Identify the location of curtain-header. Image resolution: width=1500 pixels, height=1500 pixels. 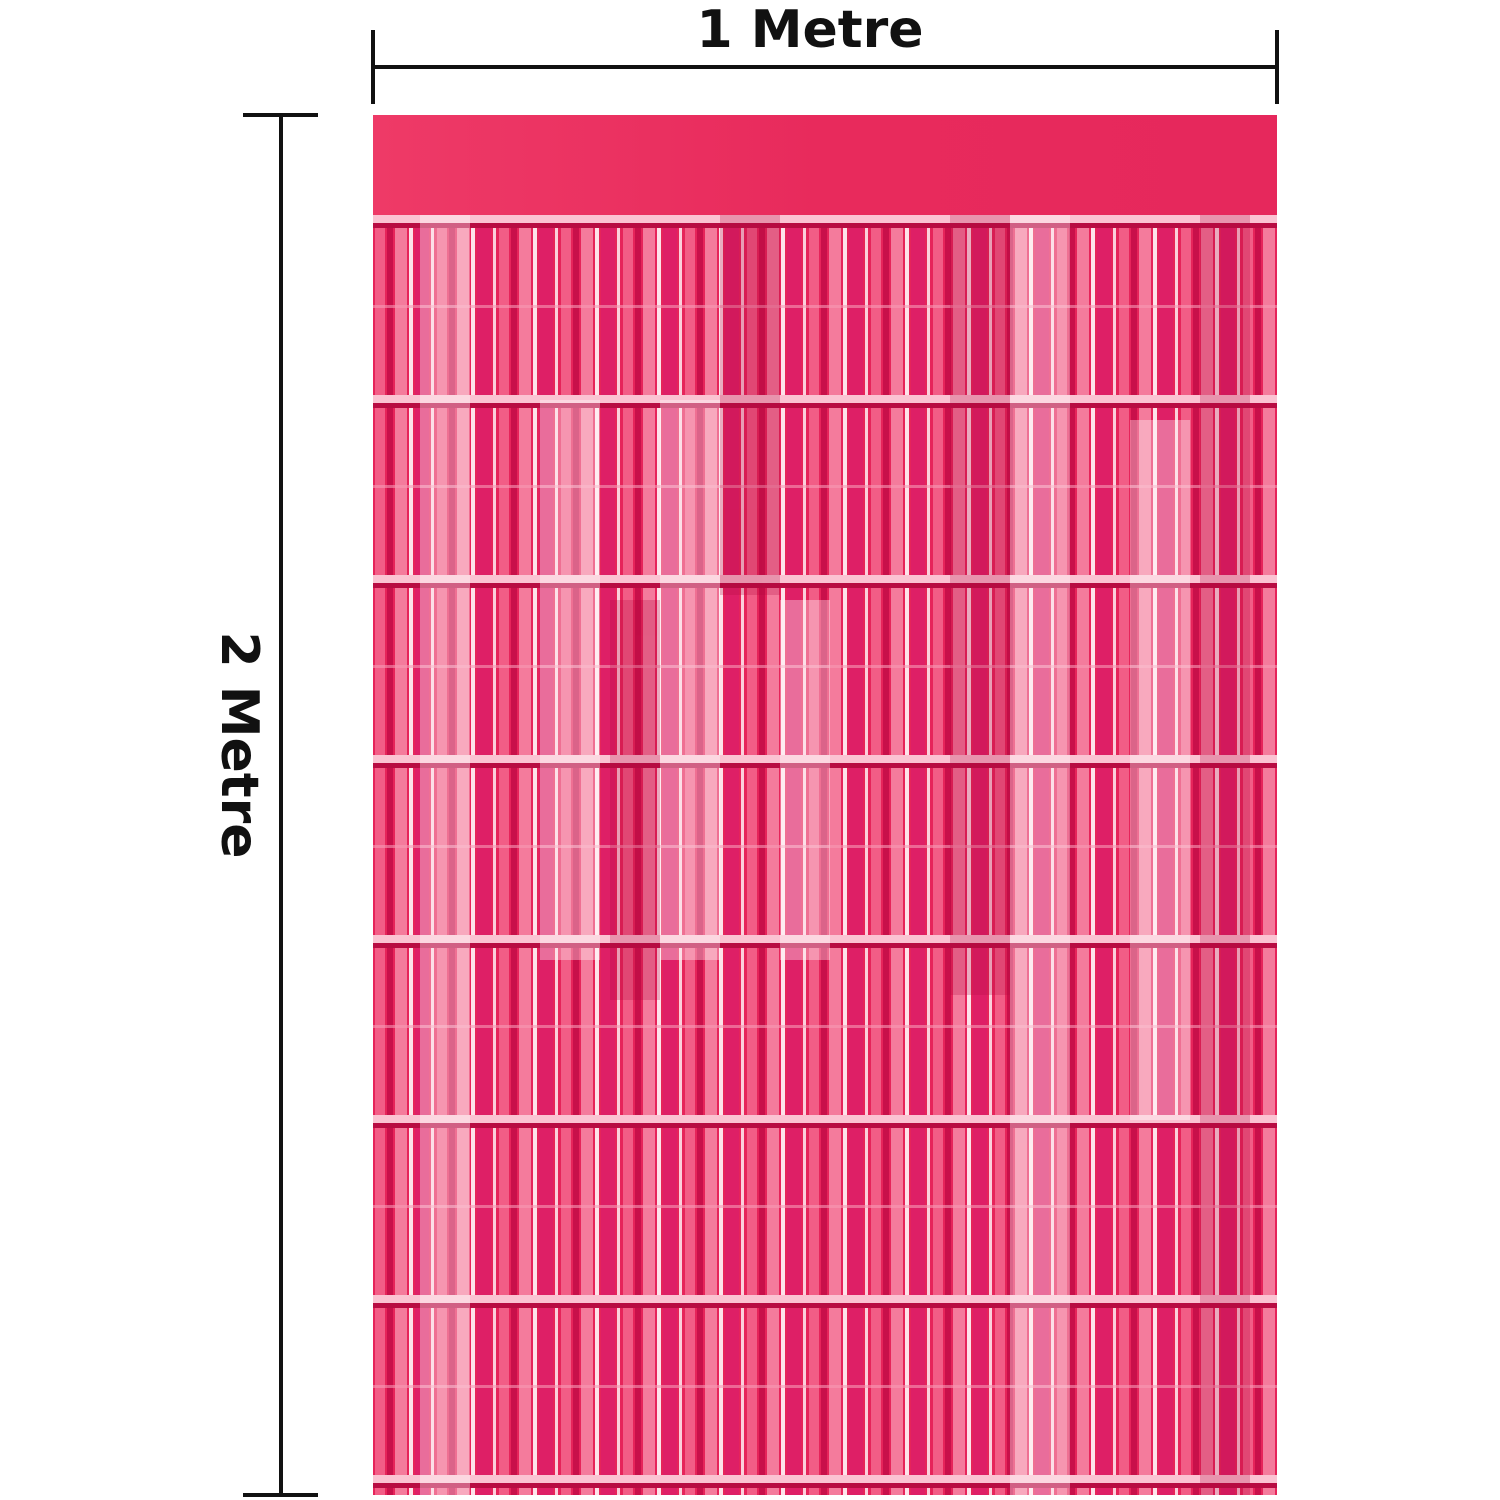
(825, 165).